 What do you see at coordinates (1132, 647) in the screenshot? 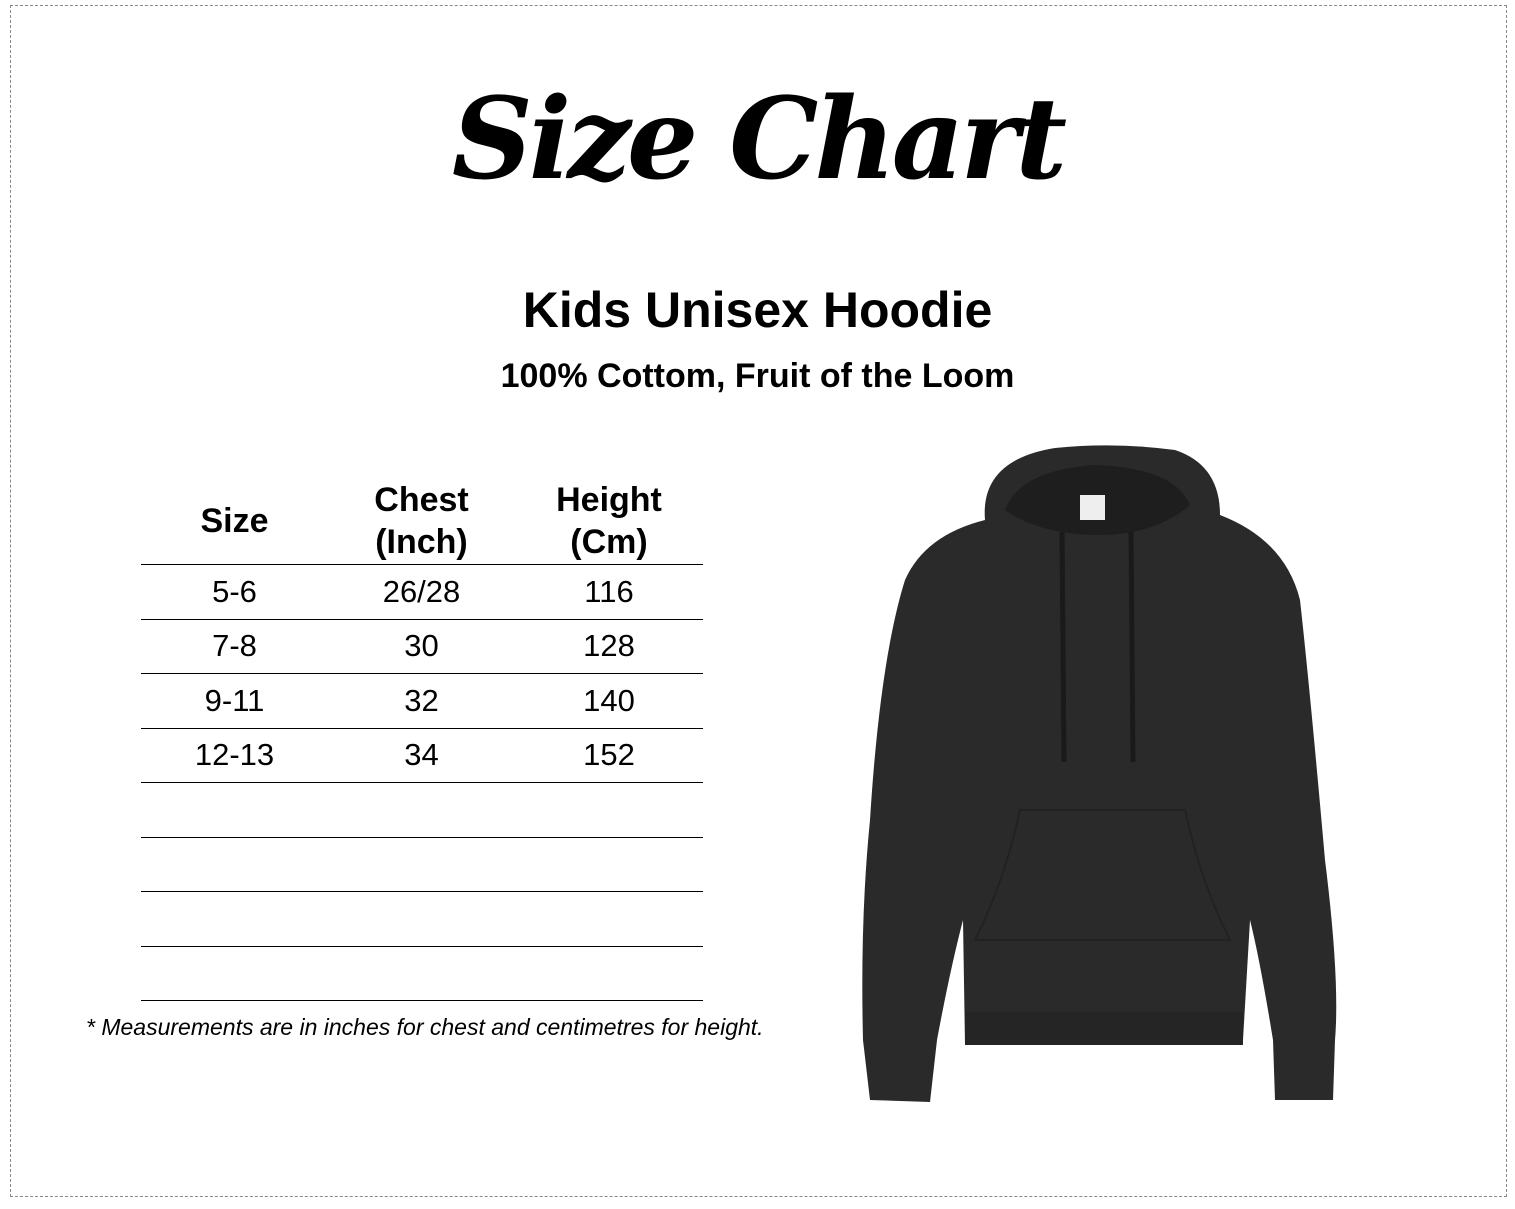
I see `drawstring-right` at bounding box center [1132, 647].